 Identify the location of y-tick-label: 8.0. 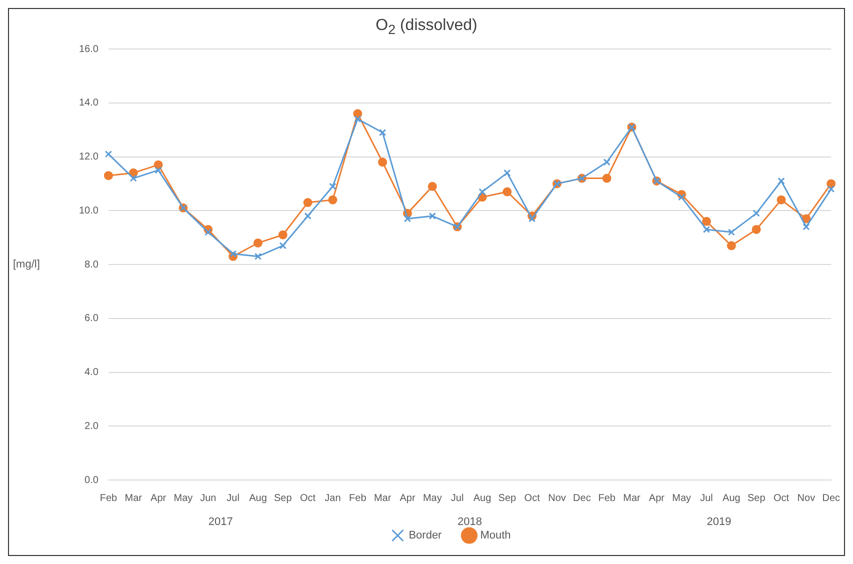
(91, 264).